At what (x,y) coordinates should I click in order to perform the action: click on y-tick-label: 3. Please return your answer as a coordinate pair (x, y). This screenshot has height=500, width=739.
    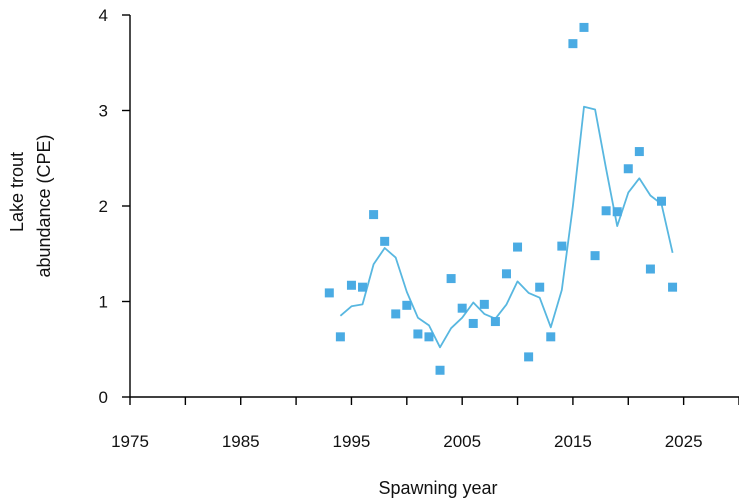
    Looking at the image, I should click on (103, 111).